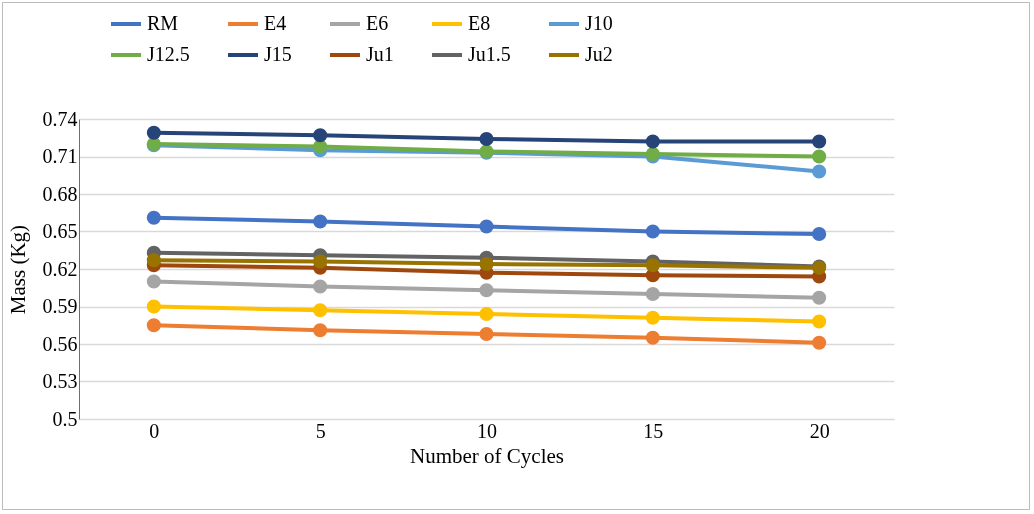 This screenshot has height=514, width=1034. I want to click on x-tick-label: 20, so click(819, 430).